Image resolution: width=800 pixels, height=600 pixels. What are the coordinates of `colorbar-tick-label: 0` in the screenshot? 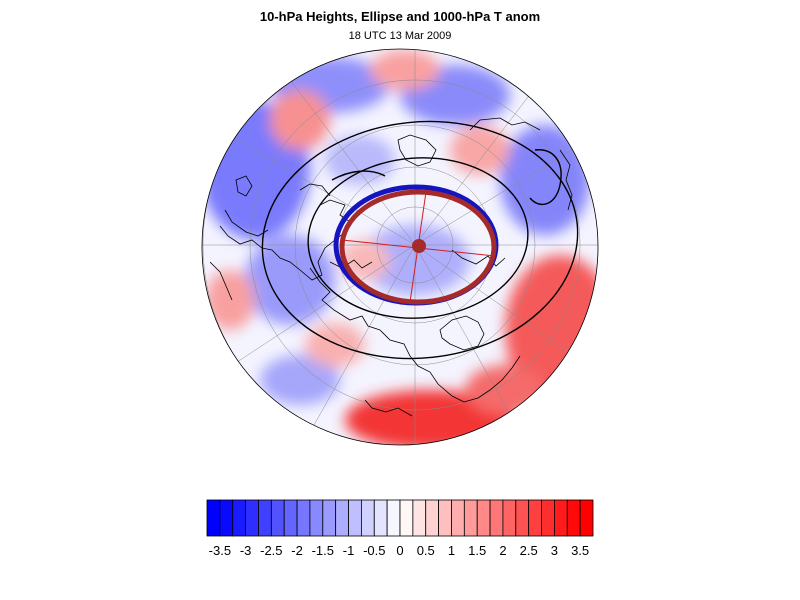 It's located at (399, 550).